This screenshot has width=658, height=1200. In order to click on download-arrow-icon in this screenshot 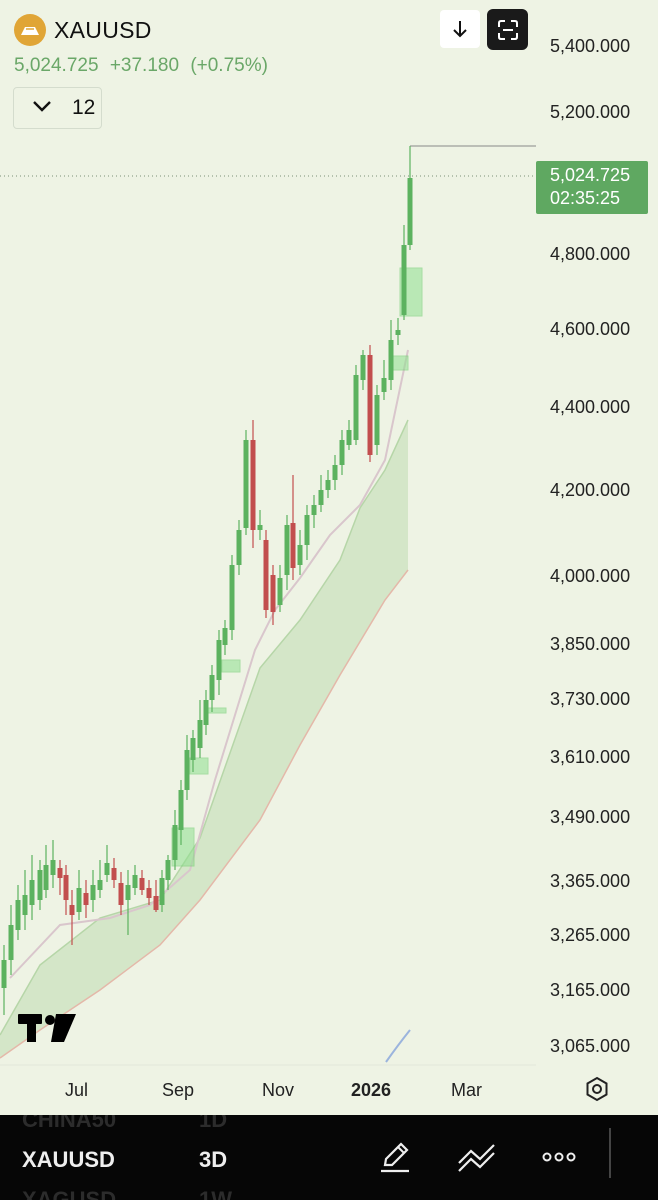, I will do `click(460, 29)`.